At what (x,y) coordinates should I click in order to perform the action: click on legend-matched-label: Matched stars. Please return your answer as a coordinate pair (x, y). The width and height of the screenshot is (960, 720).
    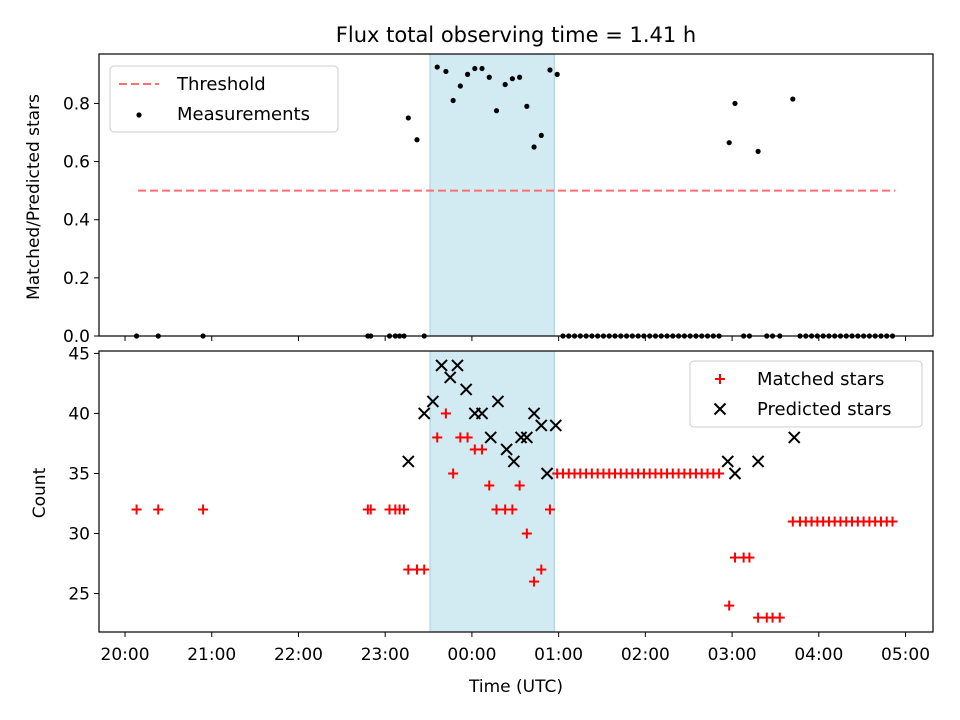
    Looking at the image, I should click on (820, 379).